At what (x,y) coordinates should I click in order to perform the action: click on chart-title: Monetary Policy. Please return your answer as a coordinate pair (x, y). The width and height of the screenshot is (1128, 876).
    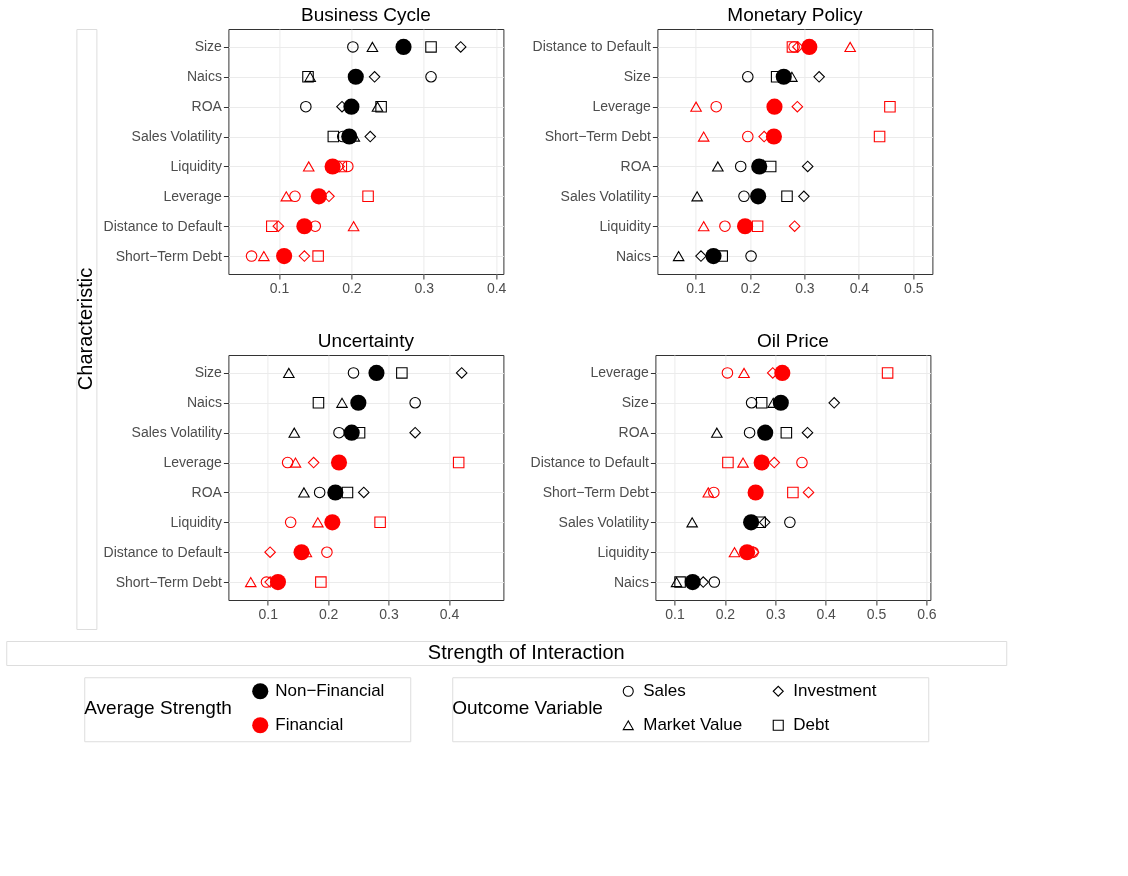
    Looking at the image, I should click on (795, 14).